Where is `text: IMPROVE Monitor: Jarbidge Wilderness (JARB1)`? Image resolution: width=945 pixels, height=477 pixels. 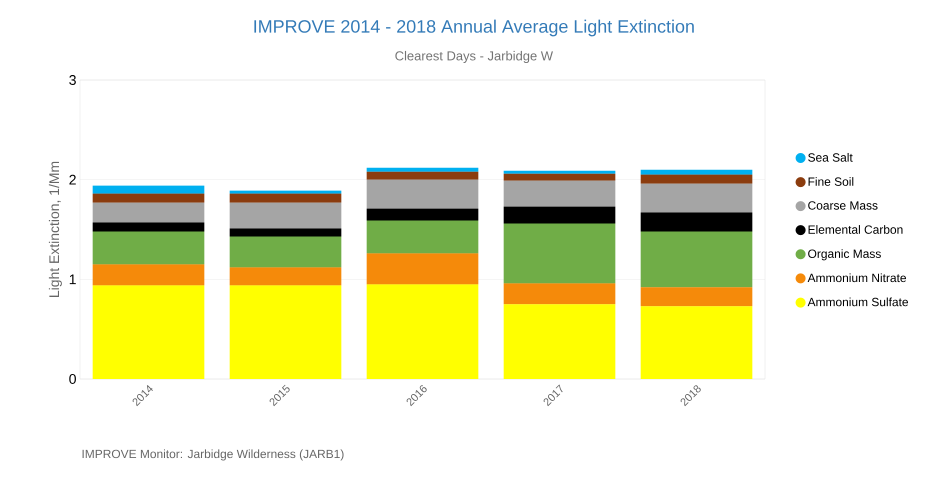 text: IMPROVE Monitor: Jarbidge Wilderness (JARB1) is located at coordinates (213, 455).